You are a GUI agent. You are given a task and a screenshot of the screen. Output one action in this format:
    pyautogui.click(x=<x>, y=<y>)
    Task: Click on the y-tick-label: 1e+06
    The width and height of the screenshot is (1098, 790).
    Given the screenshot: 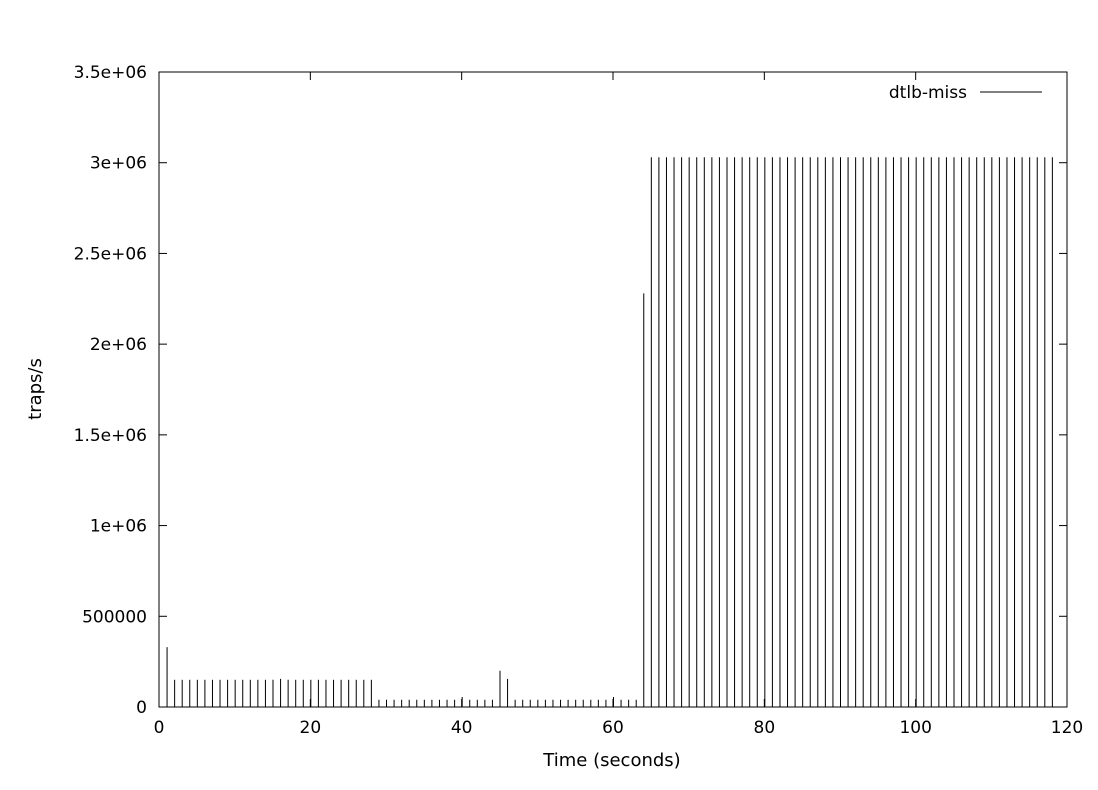 What is the action you would take?
    pyautogui.click(x=118, y=527)
    